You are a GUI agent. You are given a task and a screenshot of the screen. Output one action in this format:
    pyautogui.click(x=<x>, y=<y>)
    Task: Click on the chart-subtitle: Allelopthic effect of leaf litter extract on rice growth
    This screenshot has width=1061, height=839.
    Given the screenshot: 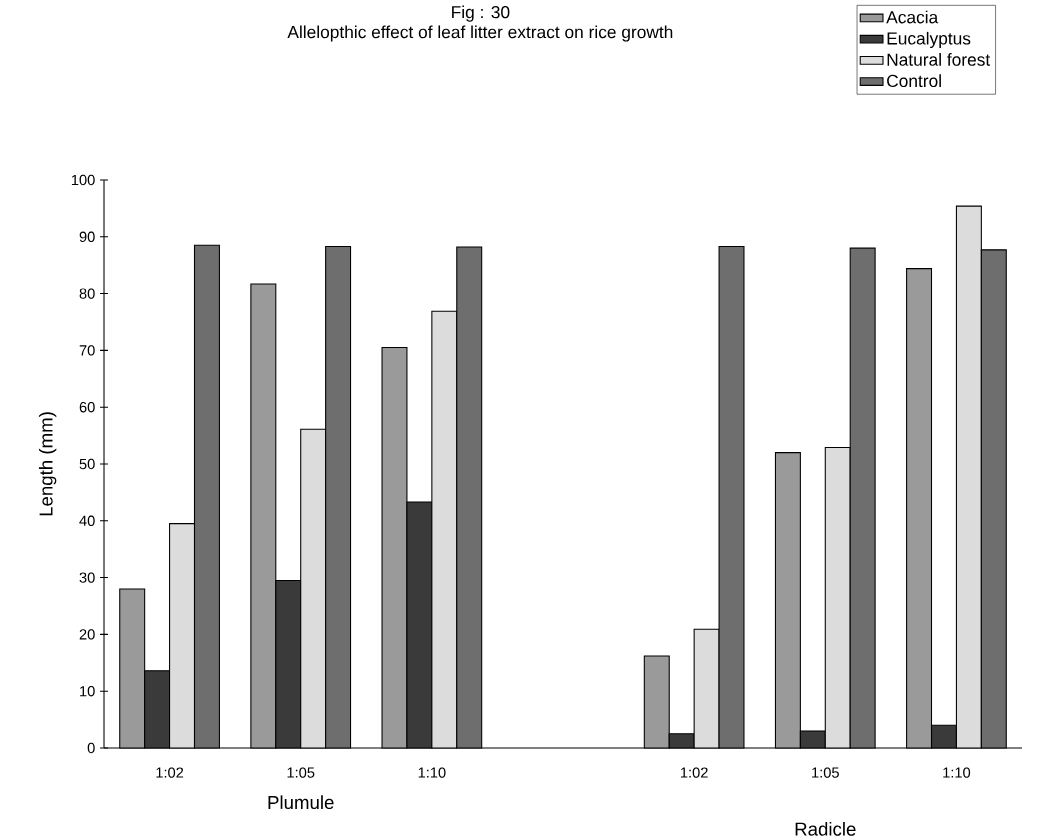 What is the action you would take?
    pyautogui.click(x=480, y=33)
    